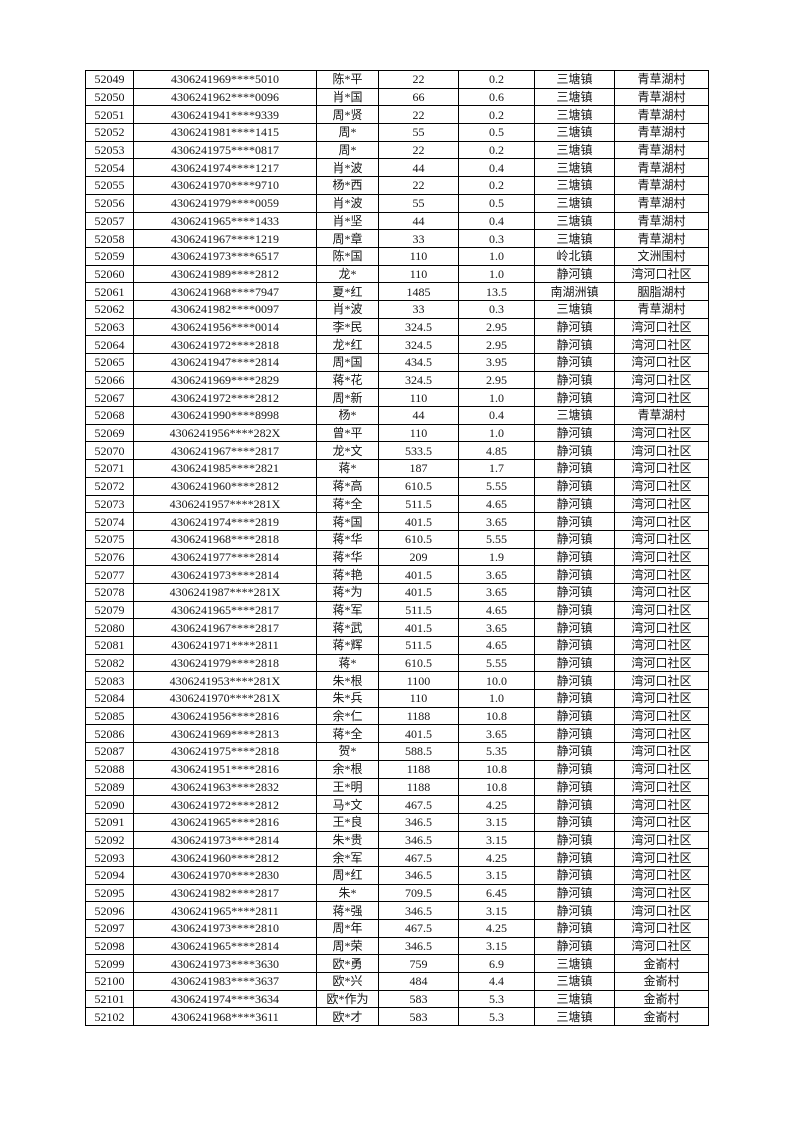 The width and height of the screenshot is (794, 1122). Describe the element at coordinates (109, 663) in the screenshot. I see `serial-number-cell: 52082` at that location.